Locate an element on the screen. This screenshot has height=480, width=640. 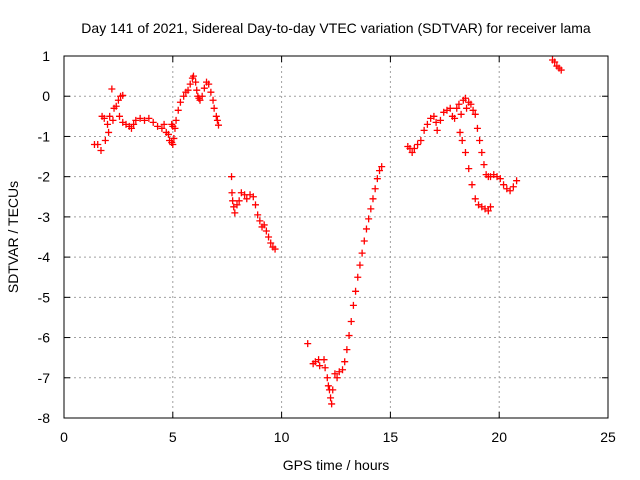
y-tick-label: -8 is located at coordinates (44, 418).